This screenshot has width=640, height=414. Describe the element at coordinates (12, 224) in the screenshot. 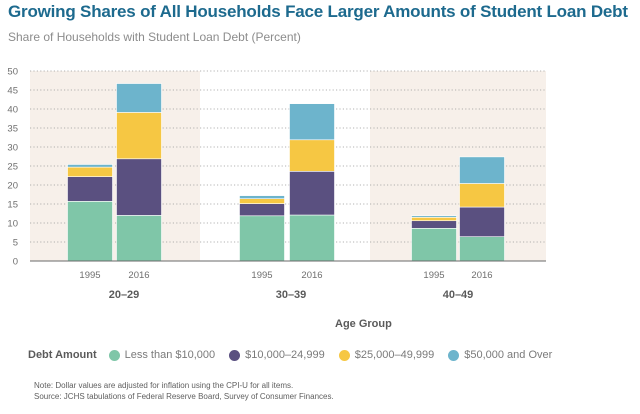

I see `y-tick-label: 10` at that location.